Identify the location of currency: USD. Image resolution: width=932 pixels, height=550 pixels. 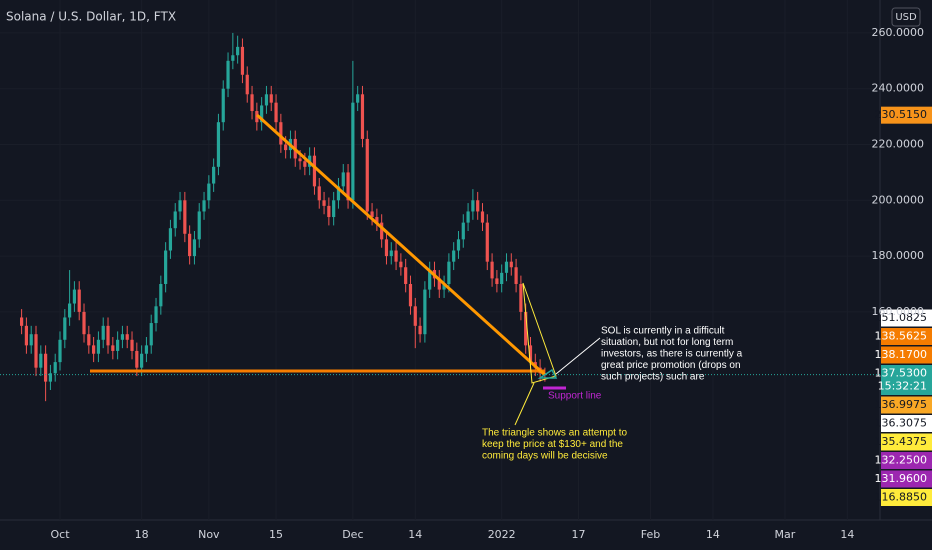
(906, 17).